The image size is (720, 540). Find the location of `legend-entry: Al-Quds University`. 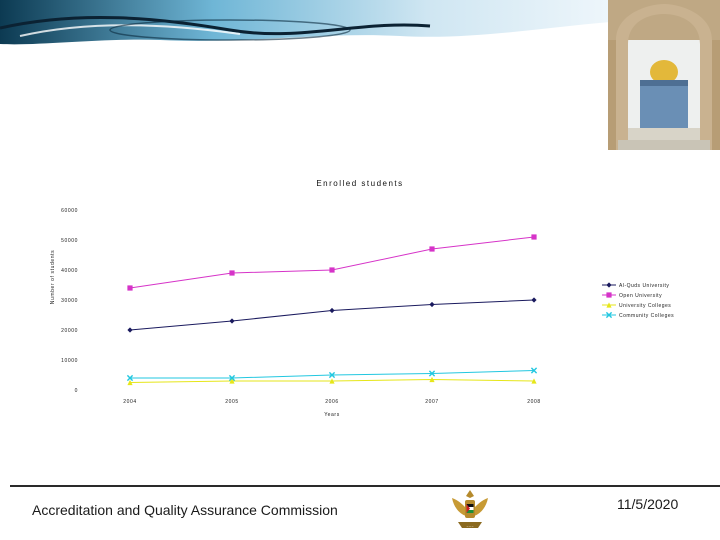

legend-entry: Al-Quds University is located at coordinates (644, 286).